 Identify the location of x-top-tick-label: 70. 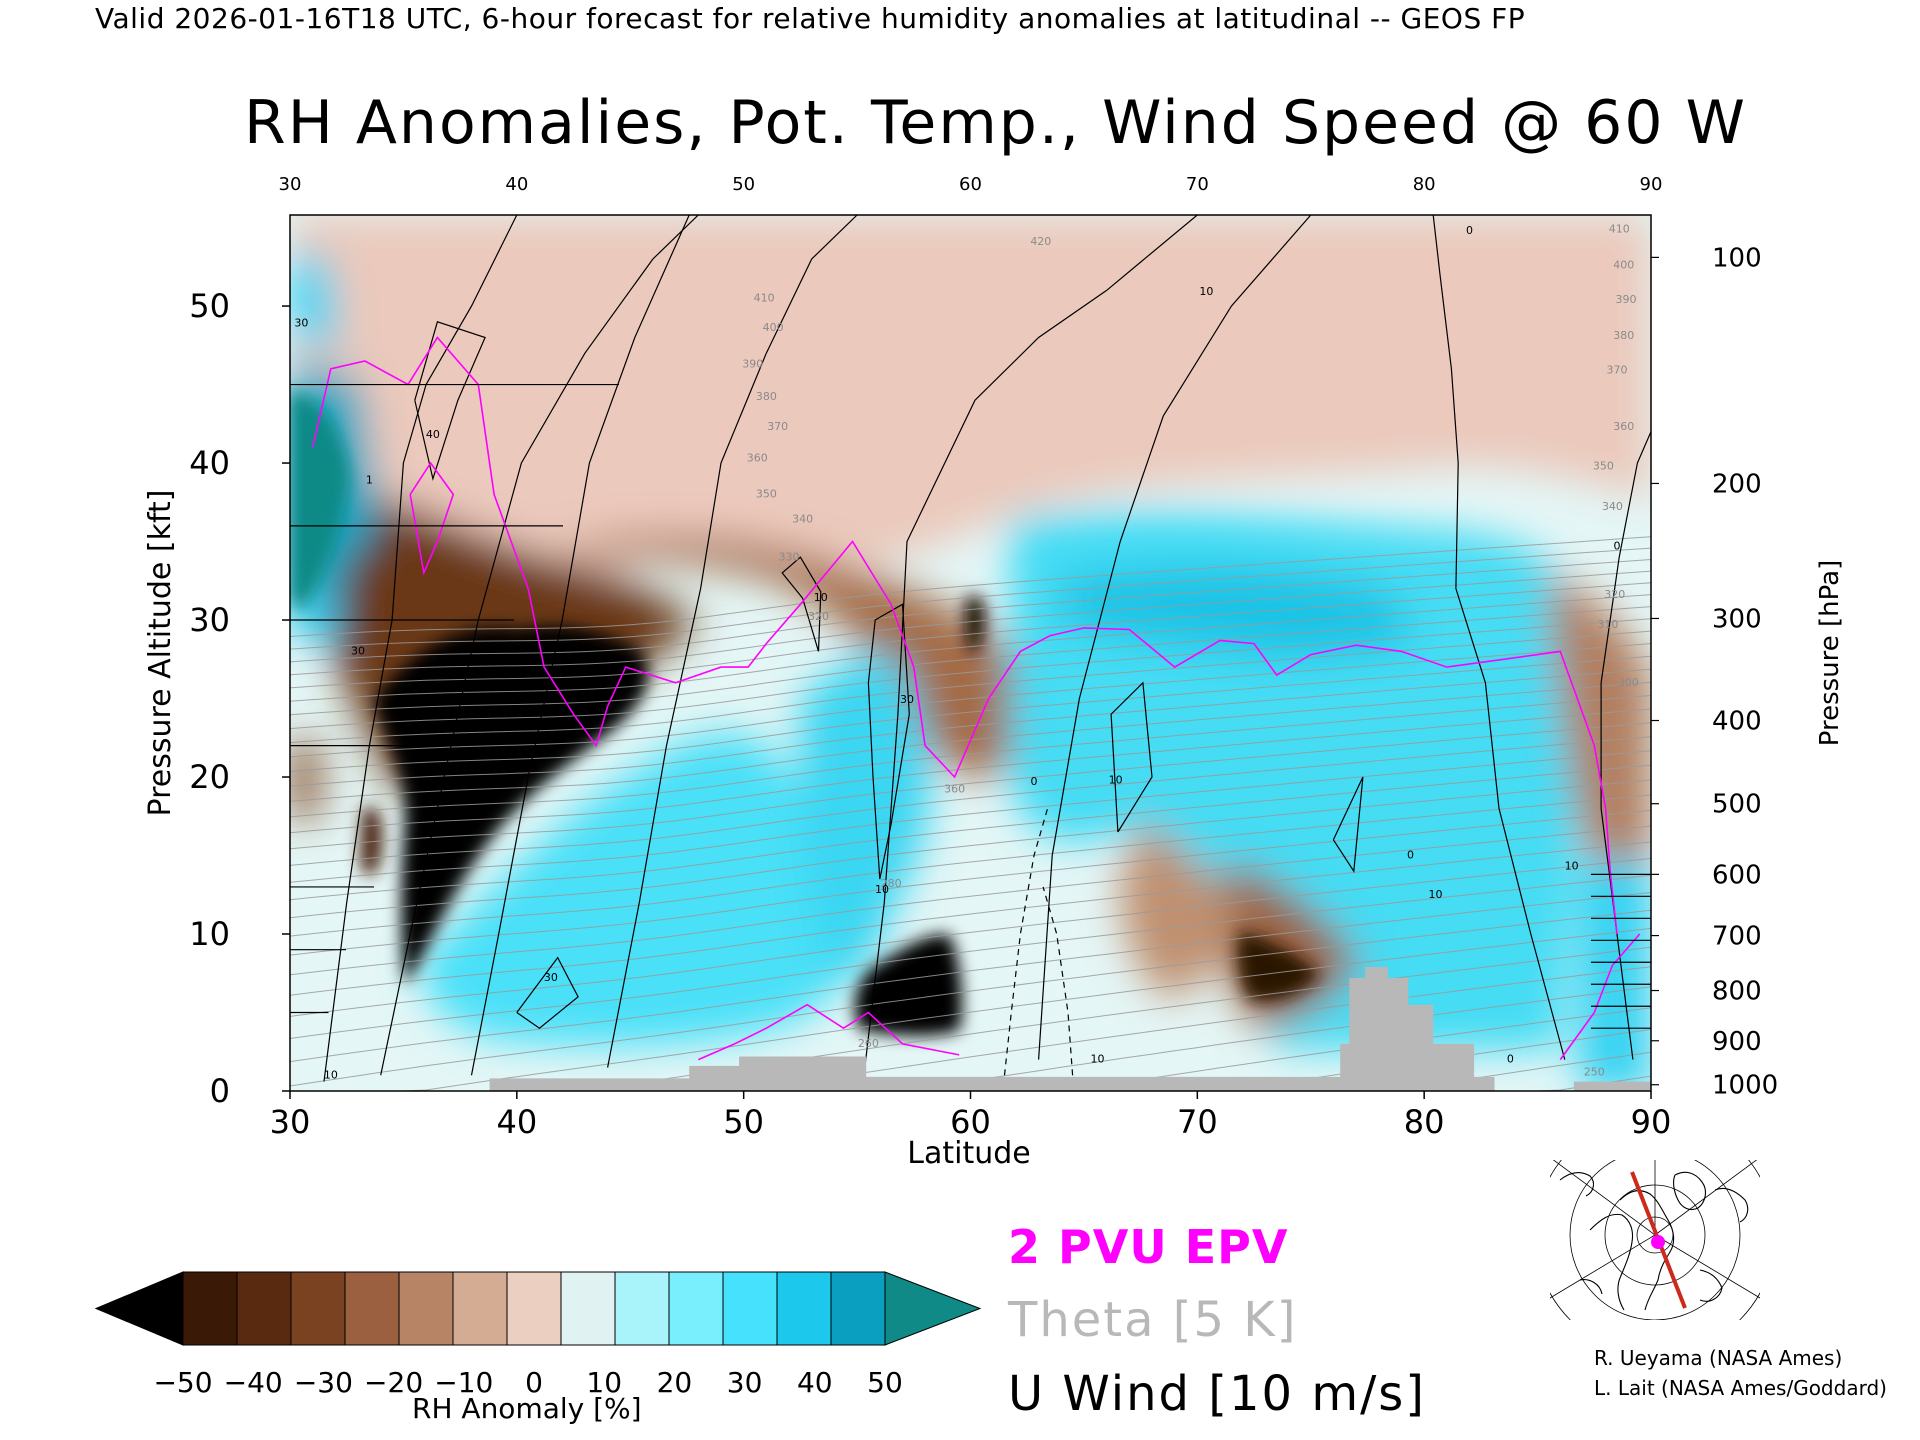
(1197, 184).